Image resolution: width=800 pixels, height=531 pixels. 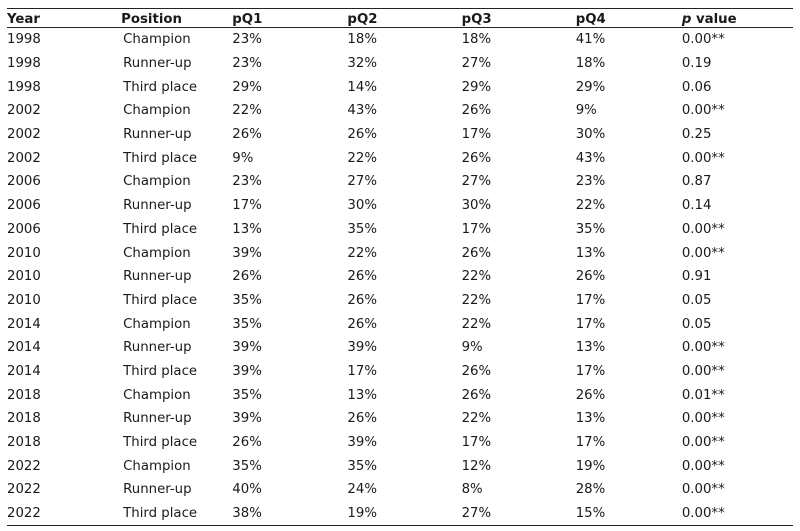 What do you see at coordinates (472, 348) in the screenshot?
I see `cell-pq3: 9%` at bounding box center [472, 348].